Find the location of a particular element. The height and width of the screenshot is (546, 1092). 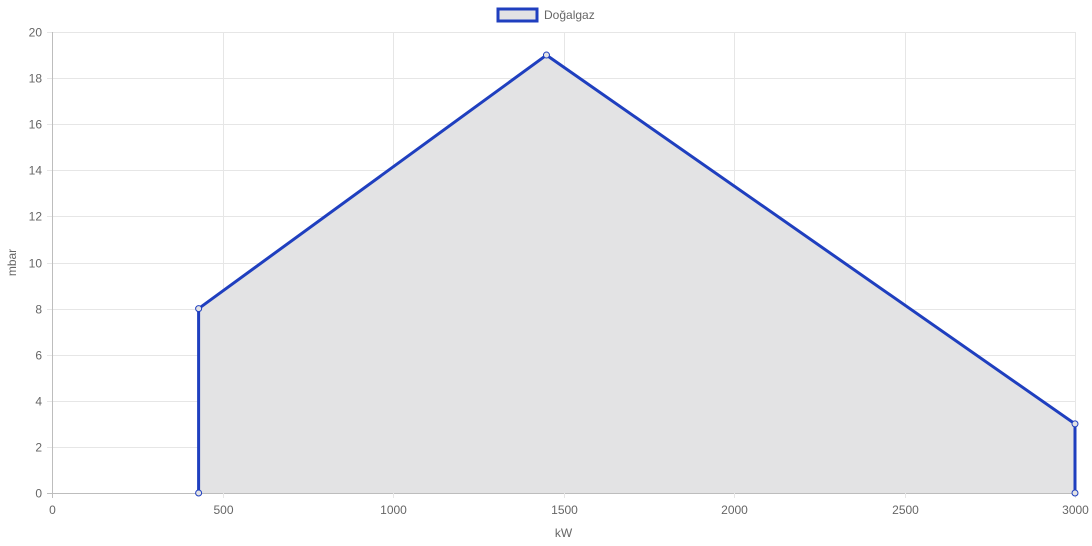

y-tick-label: 6 is located at coordinates (38, 356).